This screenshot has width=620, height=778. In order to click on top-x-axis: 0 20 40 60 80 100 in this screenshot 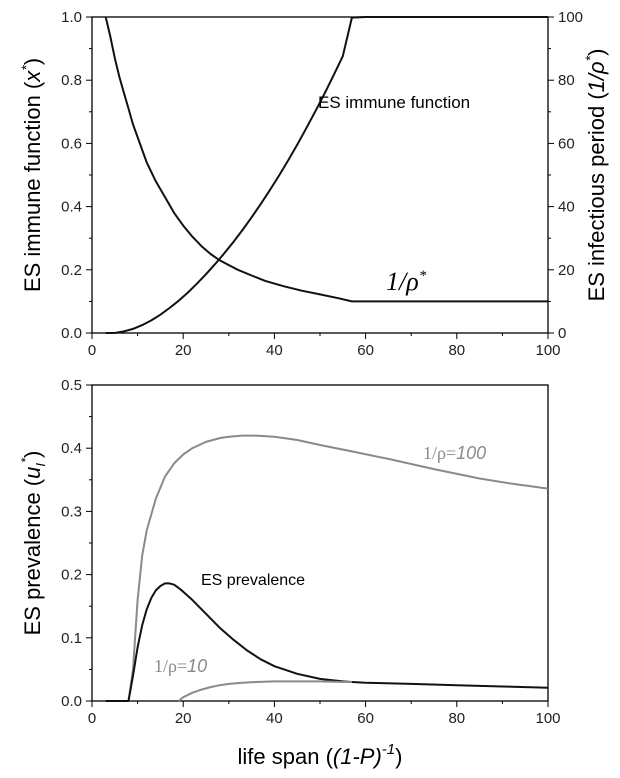, I will do `click(324, 346)`.